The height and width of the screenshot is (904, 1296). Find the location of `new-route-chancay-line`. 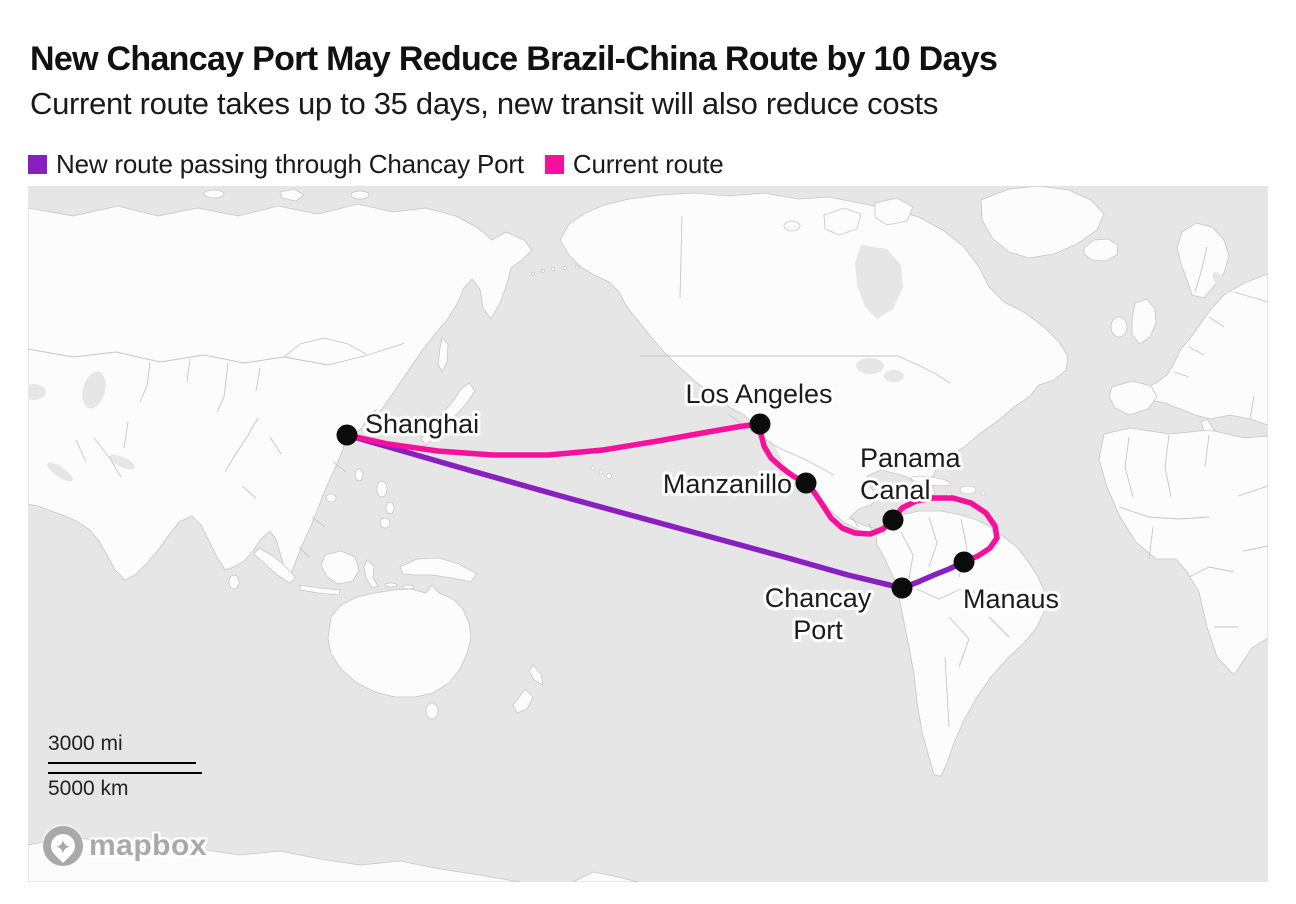

new-route-chancay-line is located at coordinates (655, 511).